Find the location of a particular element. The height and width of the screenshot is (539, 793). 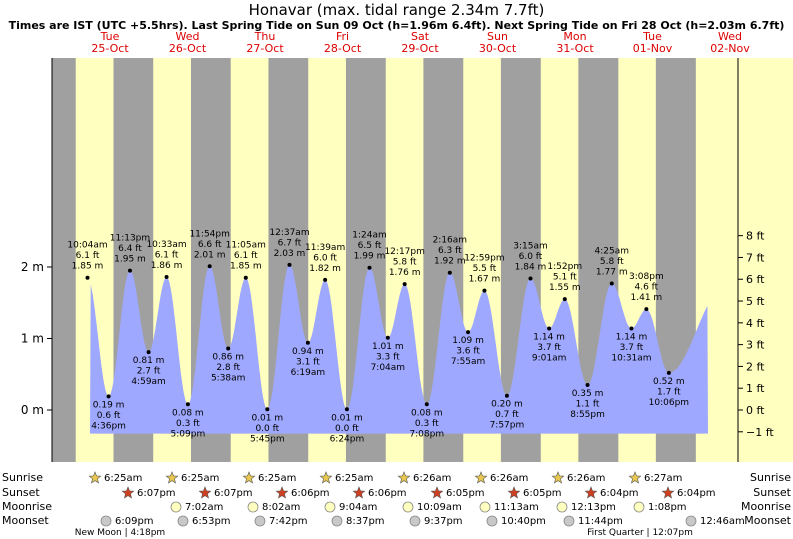

row-label-right: Sunrise is located at coordinates (770, 477).